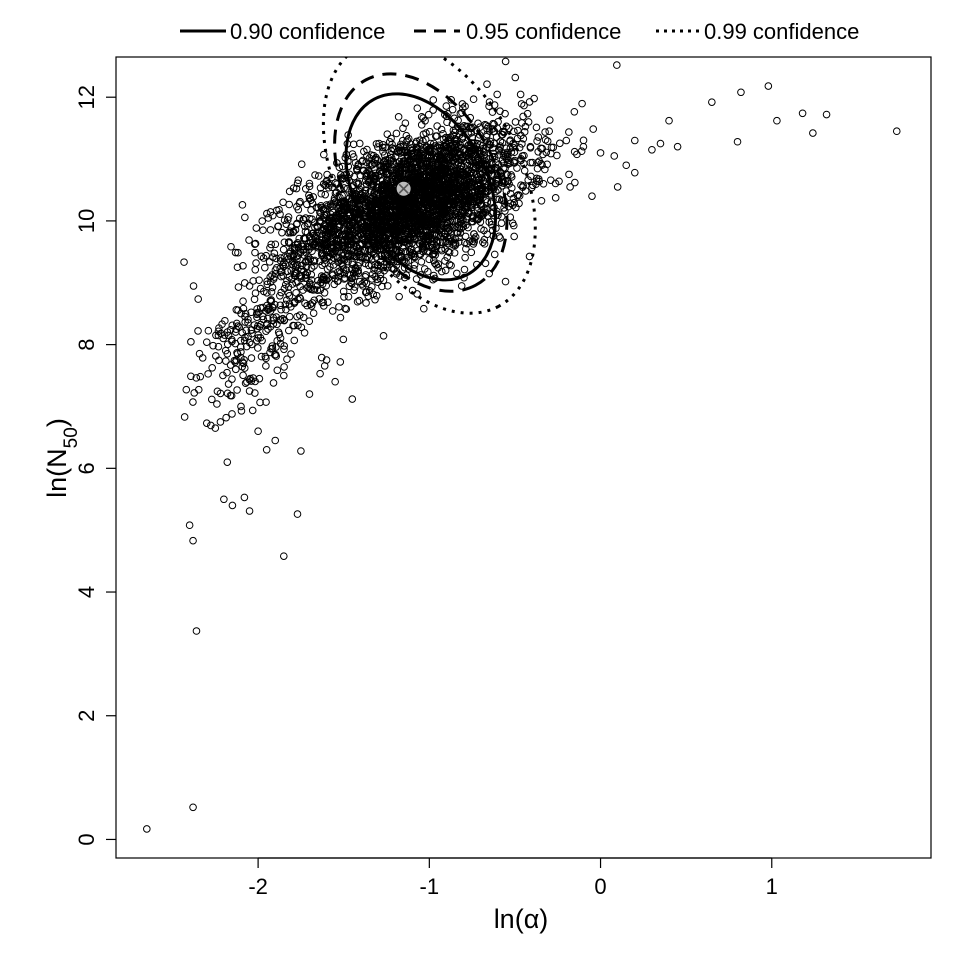 This screenshot has width=960, height=960. I want to click on x-axis-title: ln(α), so click(521, 919).